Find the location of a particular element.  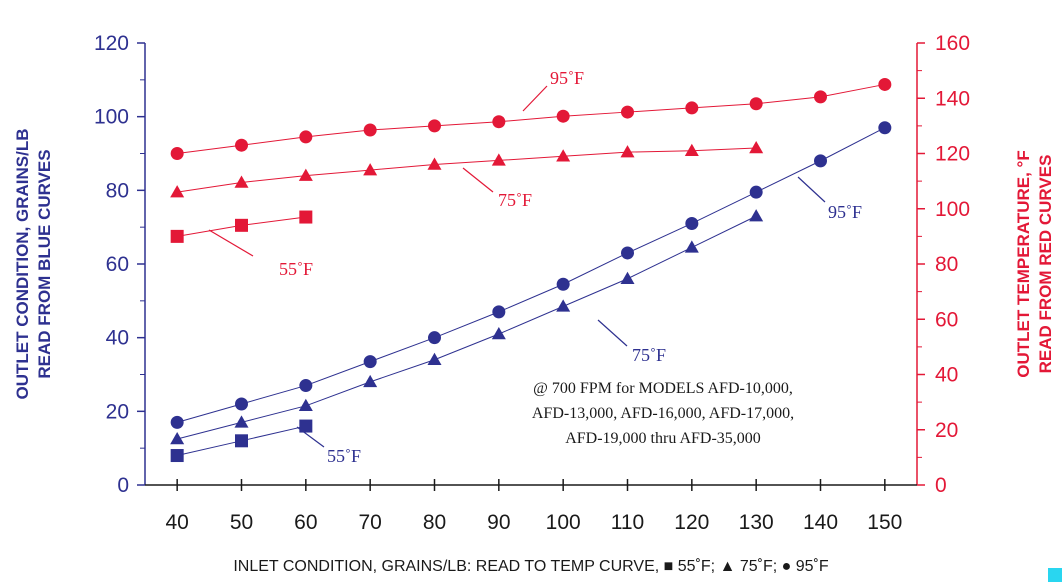

y-right-tick-label-0: 0 is located at coordinates (941, 485).